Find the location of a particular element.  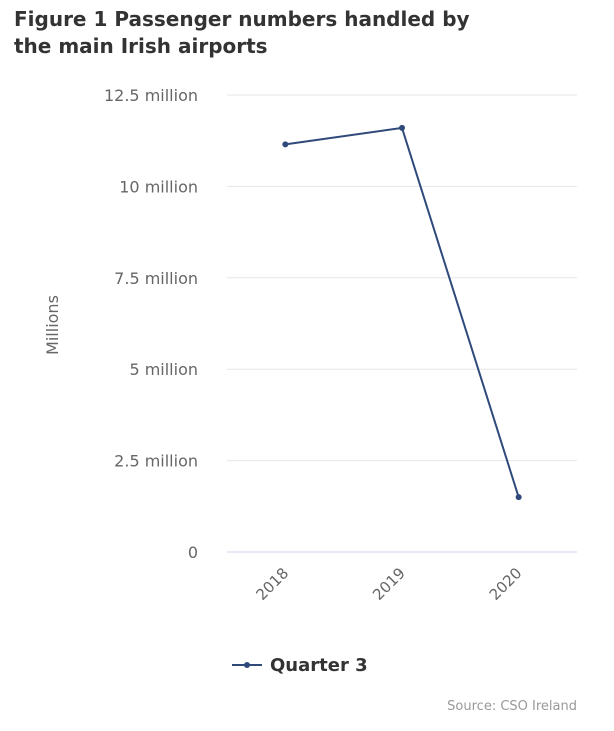

y-tick-label: 12.5 million is located at coordinates (151, 95).